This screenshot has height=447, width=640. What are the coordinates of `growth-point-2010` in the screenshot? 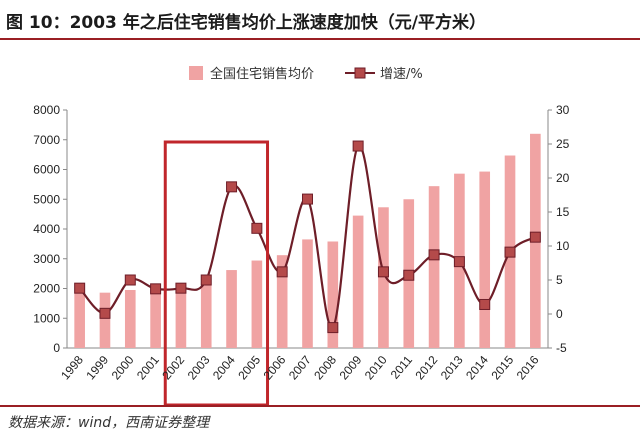 It's located at (383, 272).